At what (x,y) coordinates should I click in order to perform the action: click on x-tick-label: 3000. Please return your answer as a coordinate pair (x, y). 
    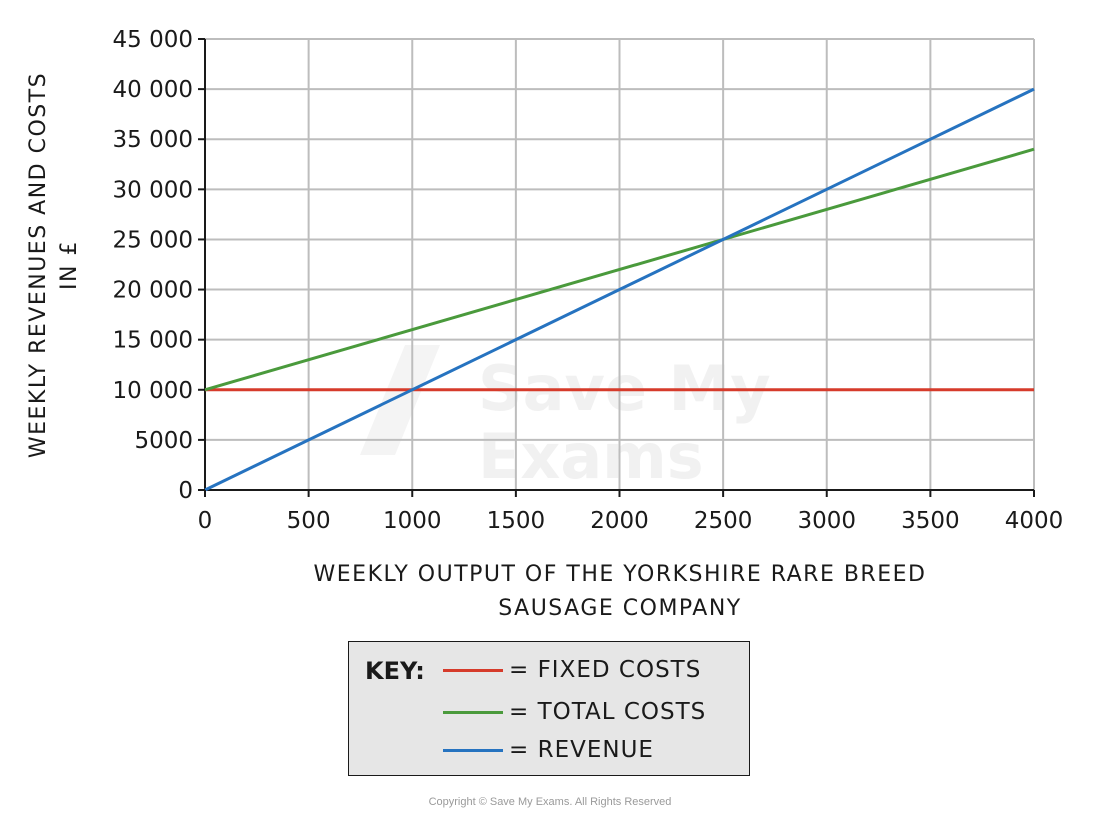
    Looking at the image, I should click on (826, 521).